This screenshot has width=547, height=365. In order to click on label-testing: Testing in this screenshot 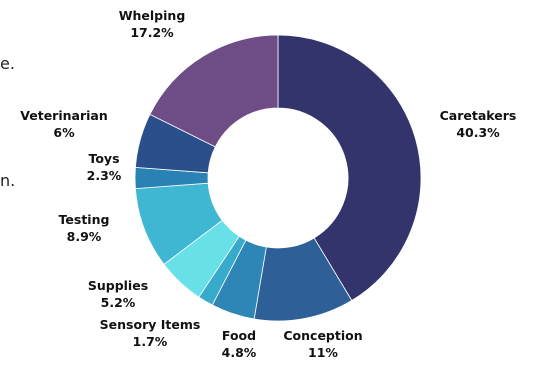, I will do `click(84, 219)`.